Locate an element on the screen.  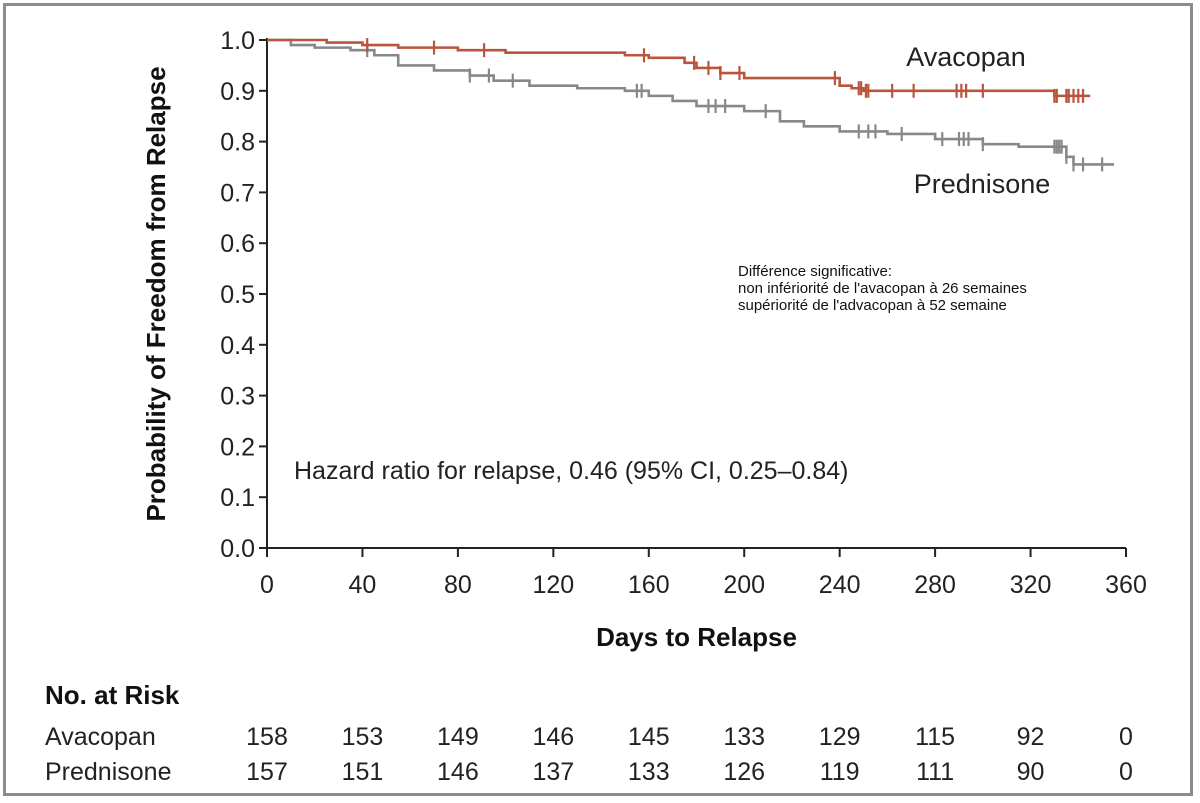
y-tick-label-0: 0.0 is located at coordinates (237, 549).